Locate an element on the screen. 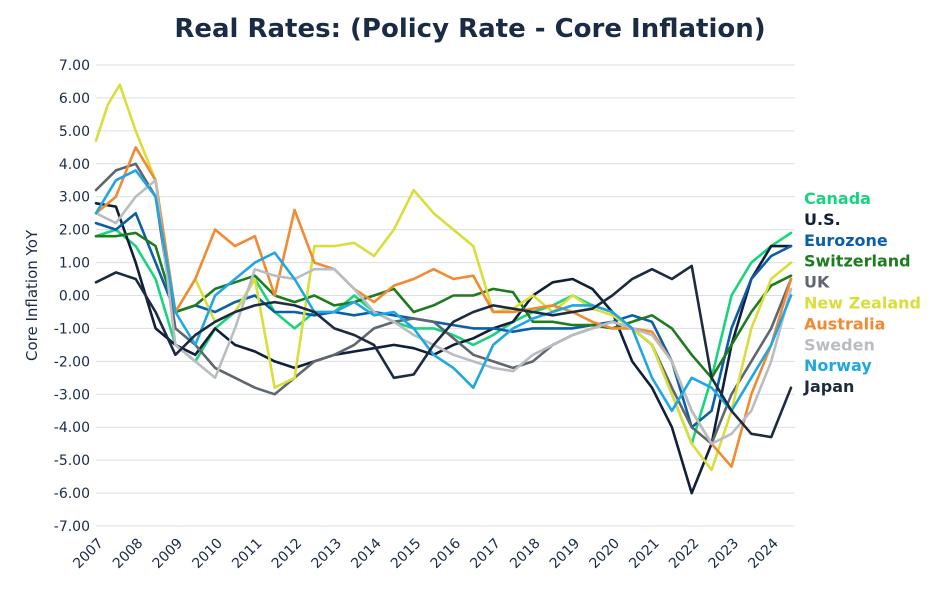 The height and width of the screenshot is (600, 940). x-tick-label: 2023 is located at coordinates (724, 553).